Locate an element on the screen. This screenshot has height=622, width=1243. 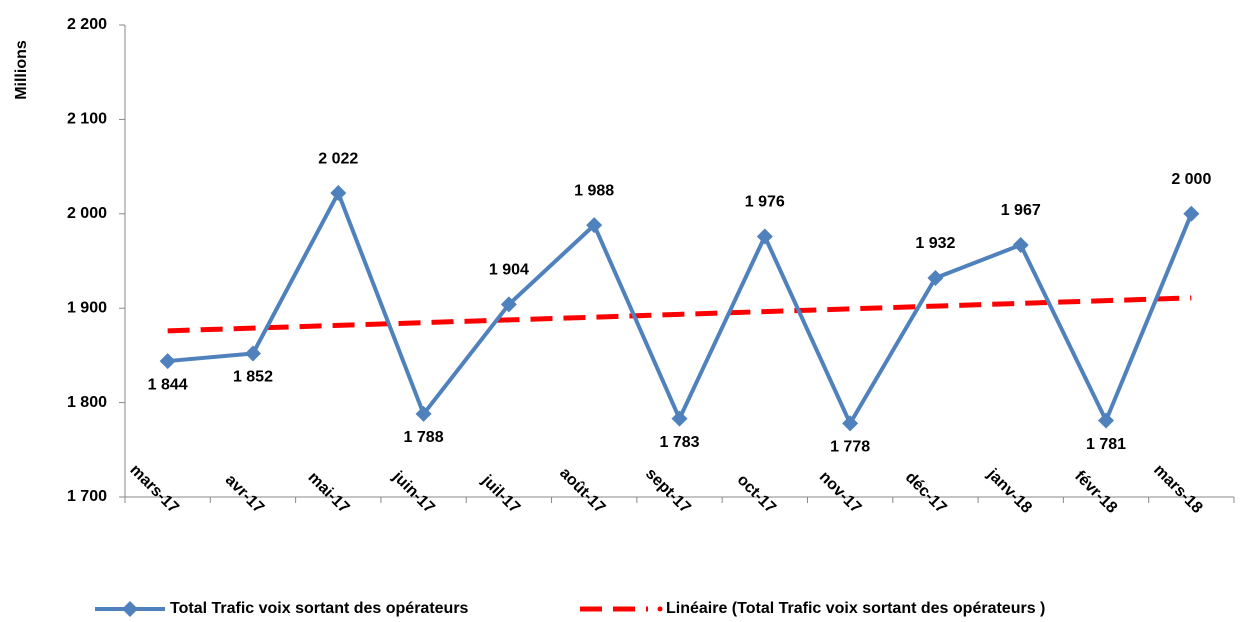
y-tick-label: 2 100 is located at coordinates (87, 119).